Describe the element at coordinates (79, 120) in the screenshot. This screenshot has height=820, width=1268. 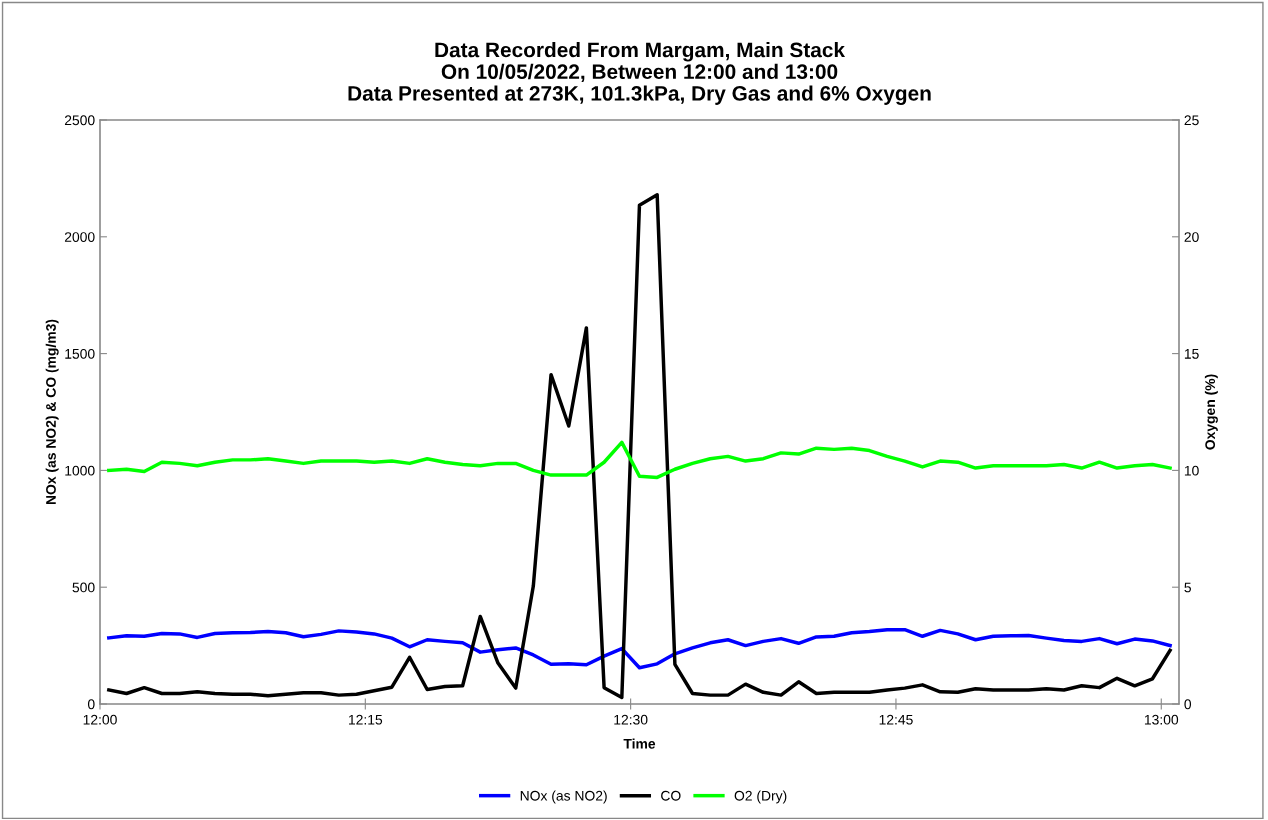
I see `y-tick-label: 2500` at that location.